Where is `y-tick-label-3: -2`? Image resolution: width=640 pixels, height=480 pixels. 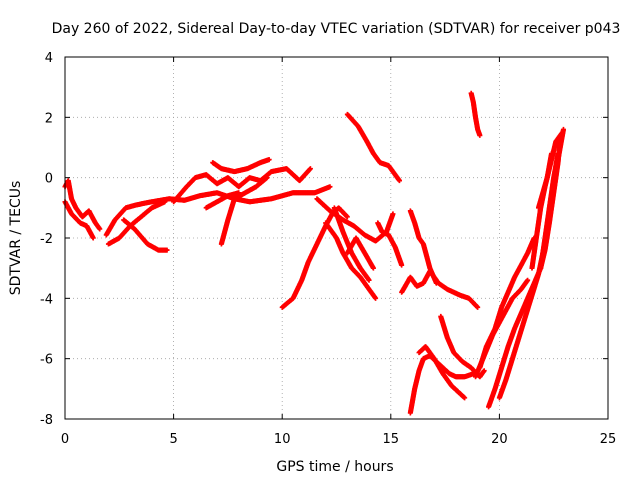
y-tick-label-3: -2 is located at coordinates (46, 239).